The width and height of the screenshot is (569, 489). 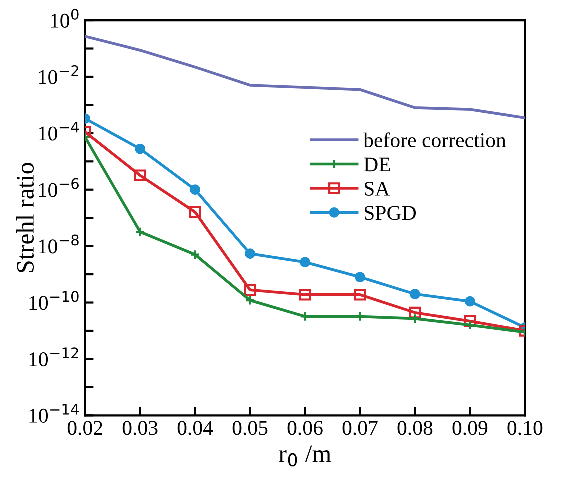 What do you see at coordinates (85, 428) in the screenshot?
I see `x-tick-label: 0.02` at bounding box center [85, 428].